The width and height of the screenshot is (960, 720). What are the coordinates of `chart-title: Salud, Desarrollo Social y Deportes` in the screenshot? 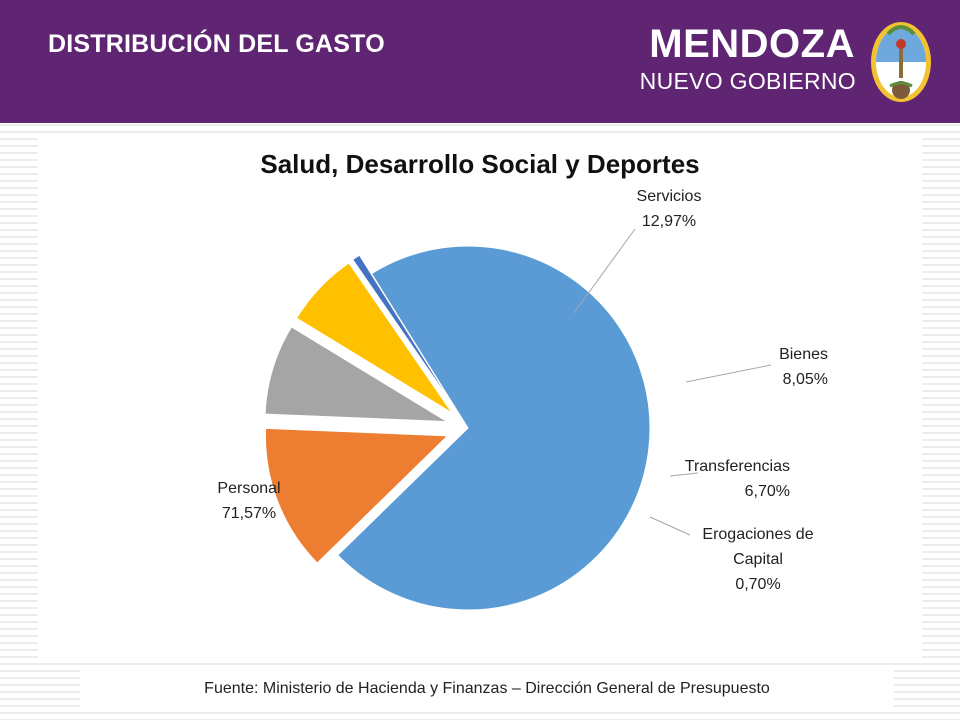 It's located at (479, 164).